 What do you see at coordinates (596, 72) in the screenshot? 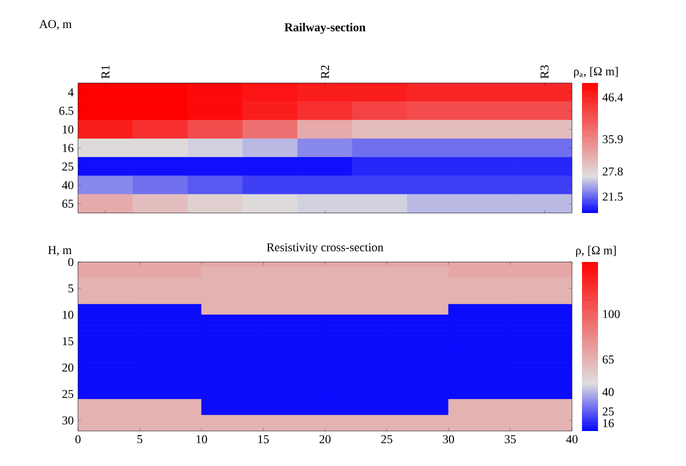
I see `color-bar-title: ρ$_{a}$, [Ω m]` at bounding box center [596, 72].